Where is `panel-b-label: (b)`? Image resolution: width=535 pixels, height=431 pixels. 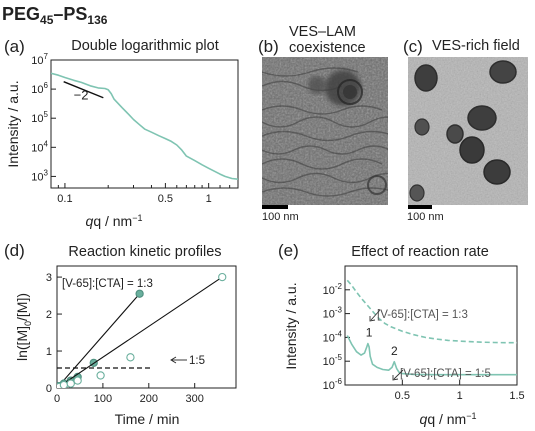 panel-b-label: (b) is located at coordinates (268, 46).